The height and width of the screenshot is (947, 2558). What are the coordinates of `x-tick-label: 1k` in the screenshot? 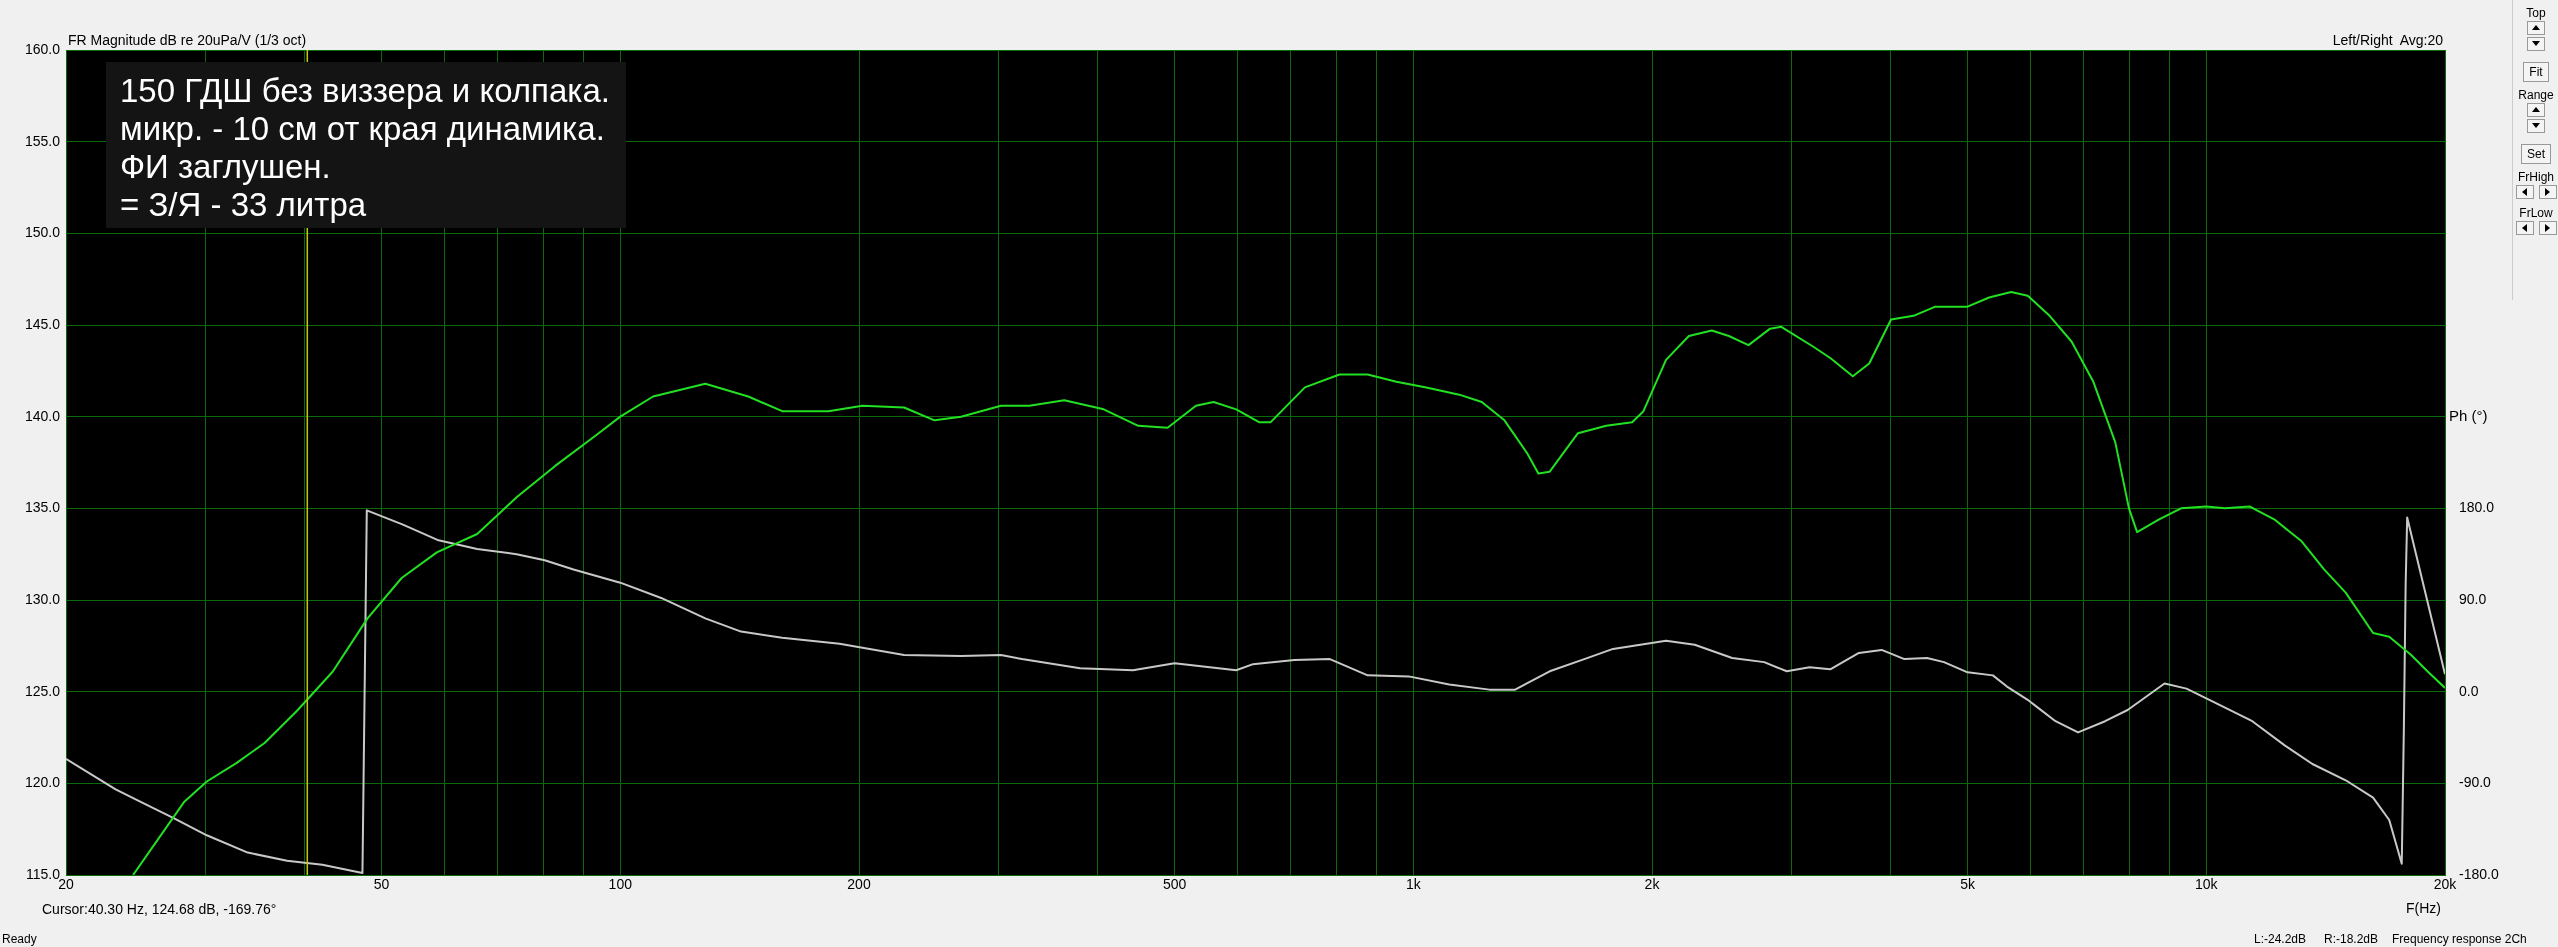 It's located at (1413, 884).